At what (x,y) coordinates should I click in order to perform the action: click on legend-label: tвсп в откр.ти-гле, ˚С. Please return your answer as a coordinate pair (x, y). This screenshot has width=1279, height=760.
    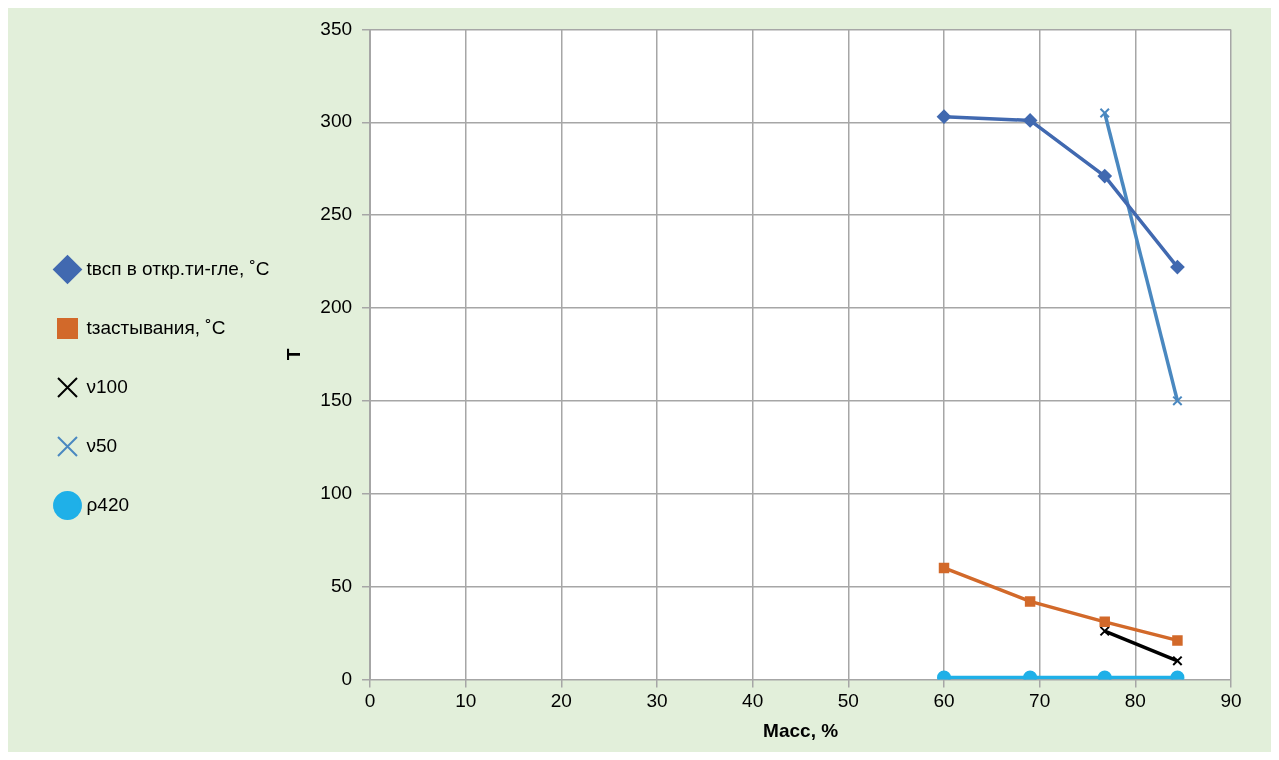
    Looking at the image, I should click on (178, 268).